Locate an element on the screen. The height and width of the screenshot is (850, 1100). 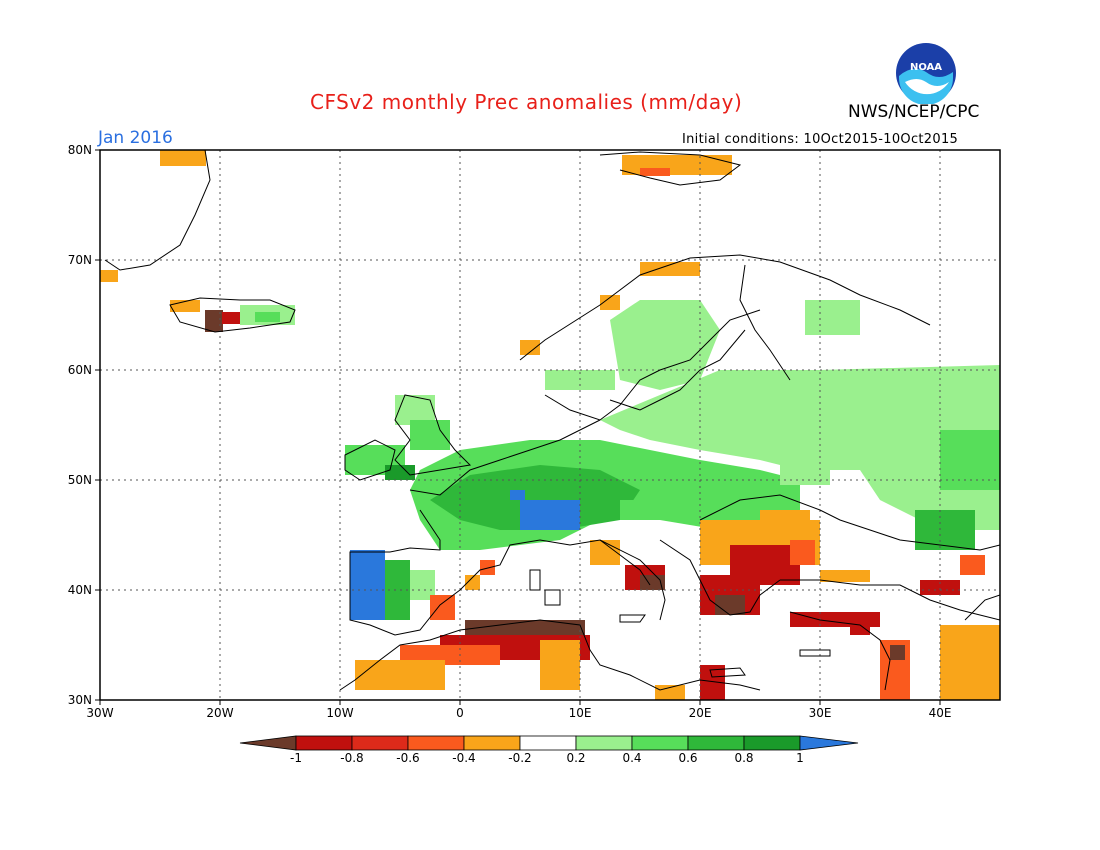
colorbar-label: -1 is located at coordinates (296, 758).